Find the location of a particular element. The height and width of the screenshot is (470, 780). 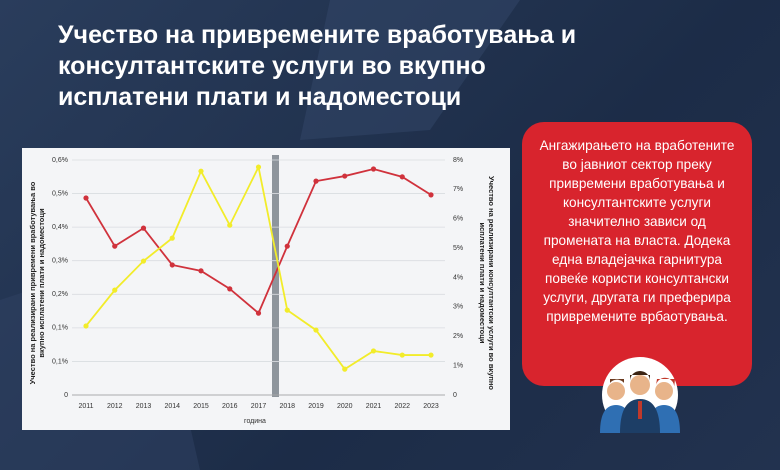

y2-tick-label: 7% is located at coordinates (458, 189).